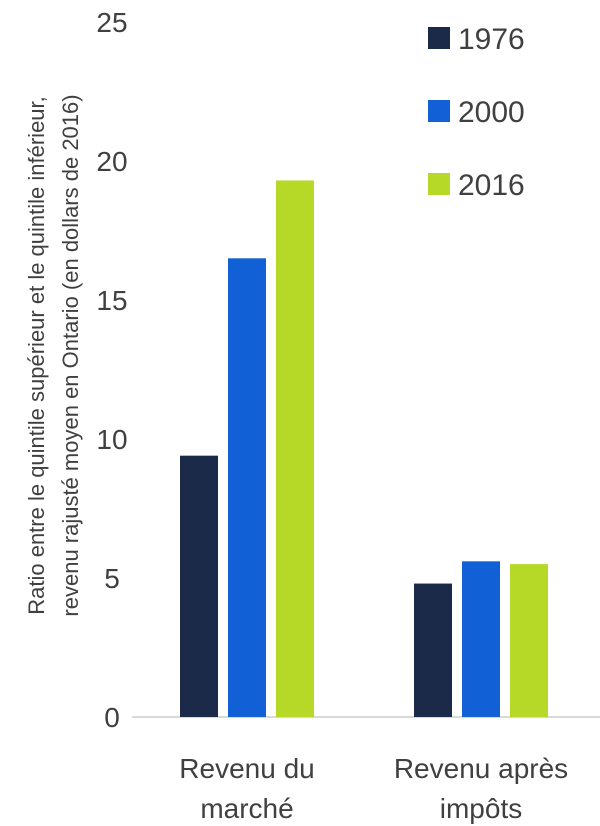 The width and height of the screenshot is (600, 826). Describe the element at coordinates (481, 768) in the screenshot. I see `x-category-label: Revenu après` at that location.